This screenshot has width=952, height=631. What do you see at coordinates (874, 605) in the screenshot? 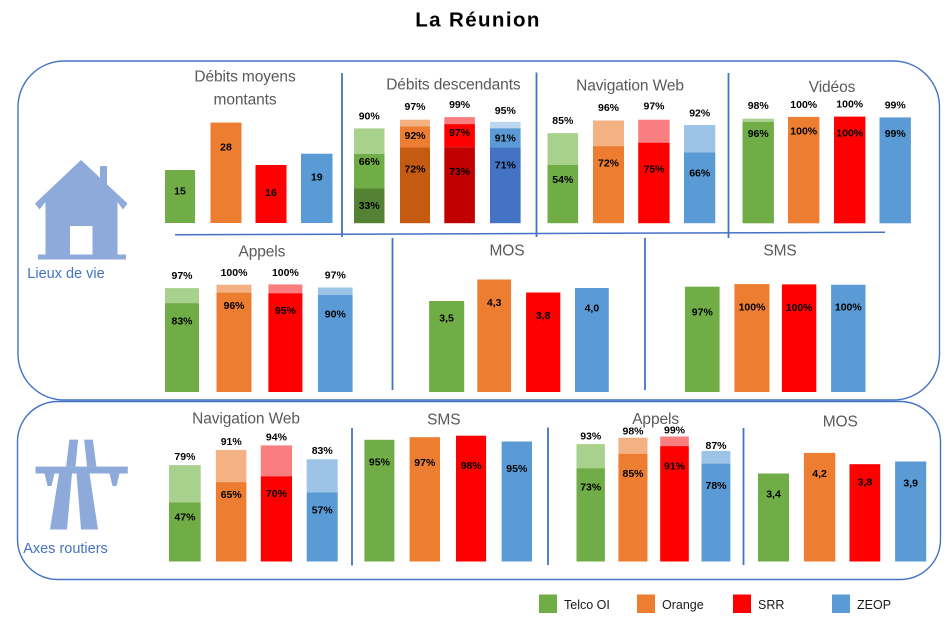
I see `svg-text: ZEOP` at bounding box center [874, 605].